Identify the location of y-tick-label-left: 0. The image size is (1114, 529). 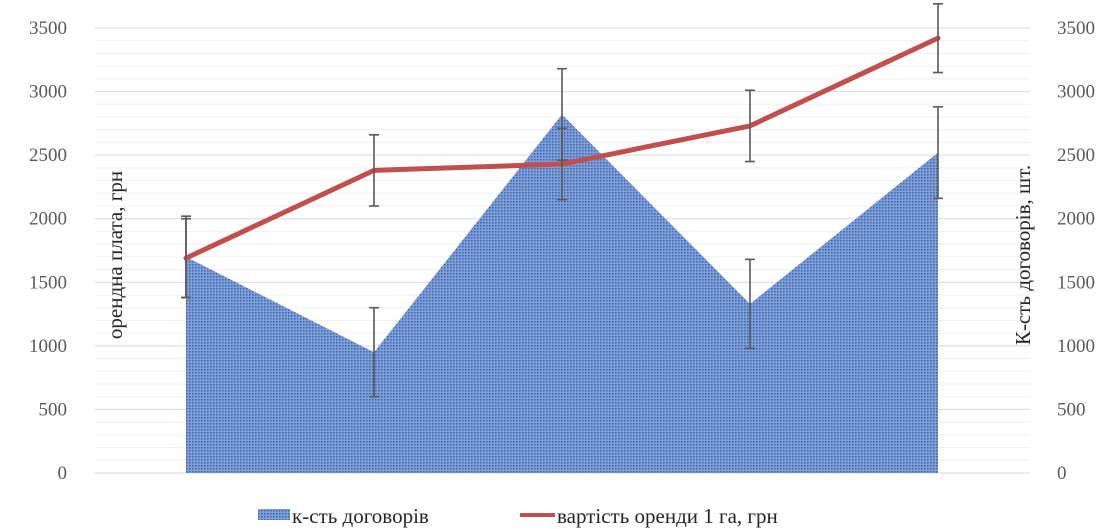
(63, 473).